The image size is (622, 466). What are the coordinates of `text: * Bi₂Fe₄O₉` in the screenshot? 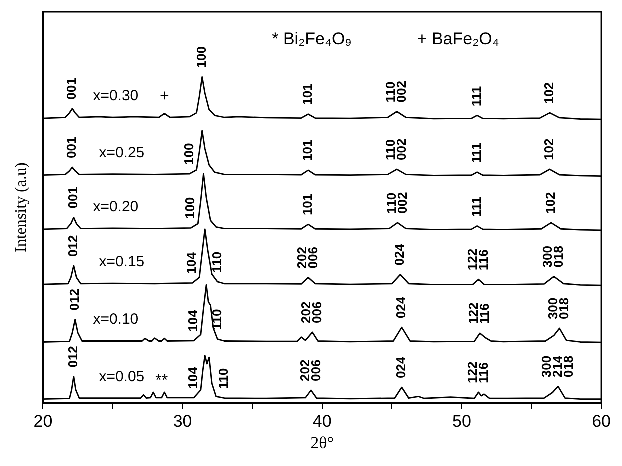 It's located at (312, 39).